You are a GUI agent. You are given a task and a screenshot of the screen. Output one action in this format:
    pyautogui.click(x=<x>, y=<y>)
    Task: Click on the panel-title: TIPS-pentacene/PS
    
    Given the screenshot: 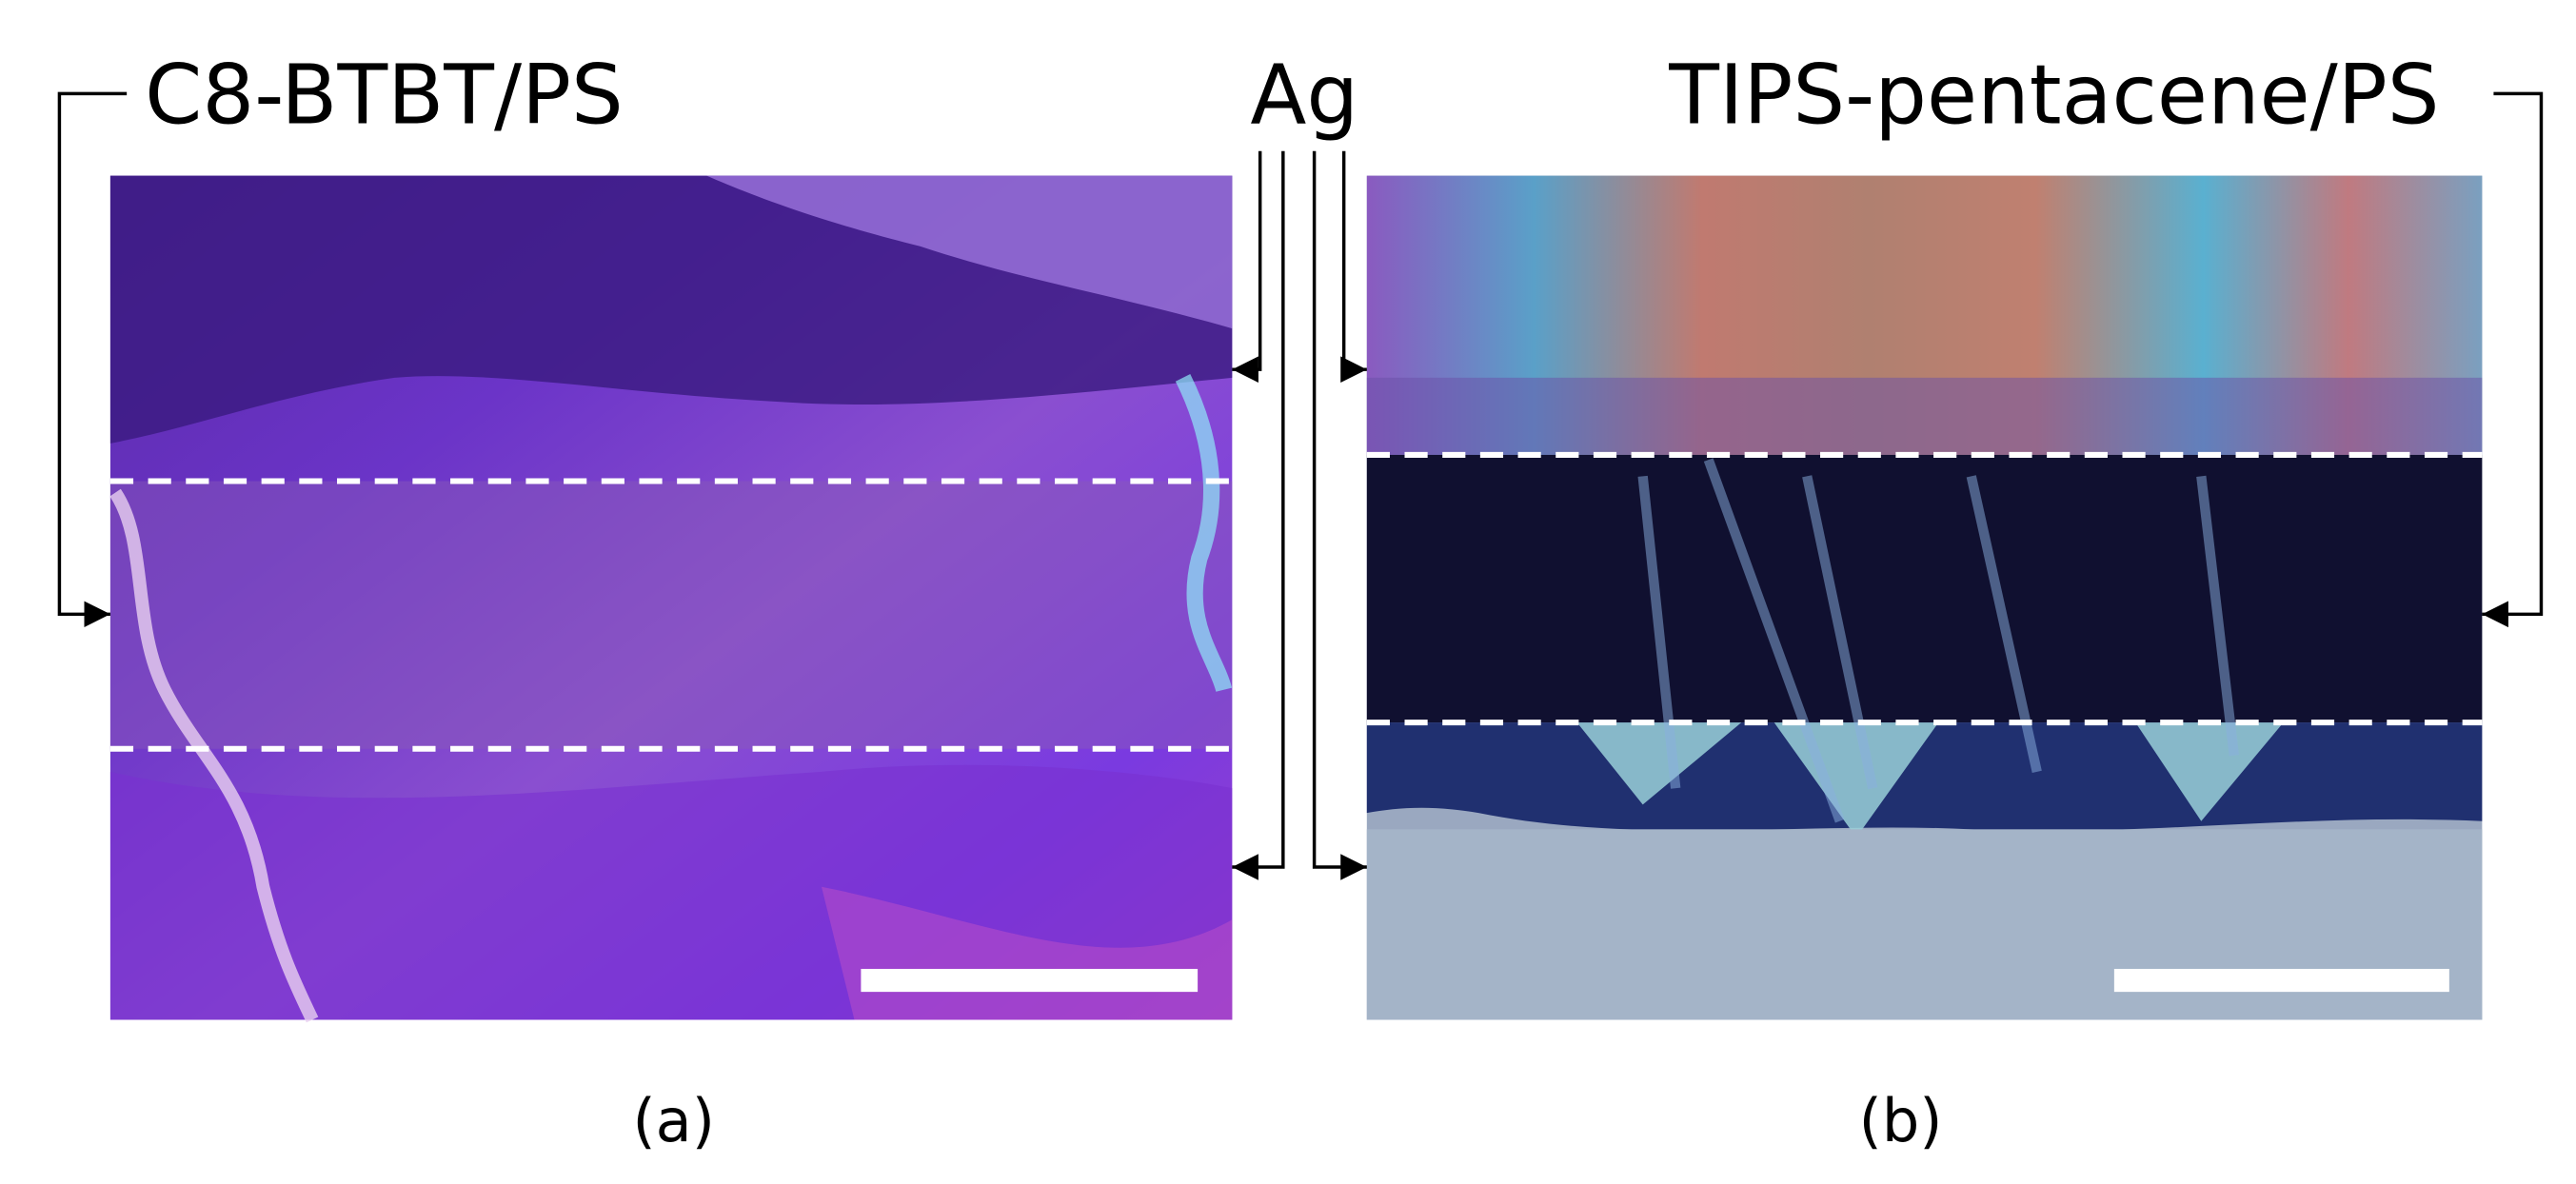 What is the action you would take?
    pyautogui.click(x=2053, y=96)
    